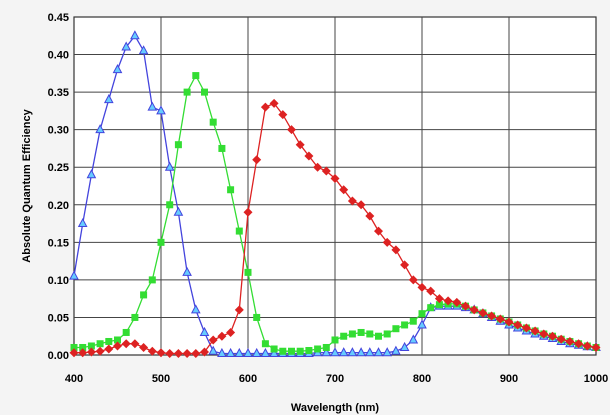 This screenshot has height=415, width=610. I want to click on y-tick-label: 0.35, so click(58, 93).